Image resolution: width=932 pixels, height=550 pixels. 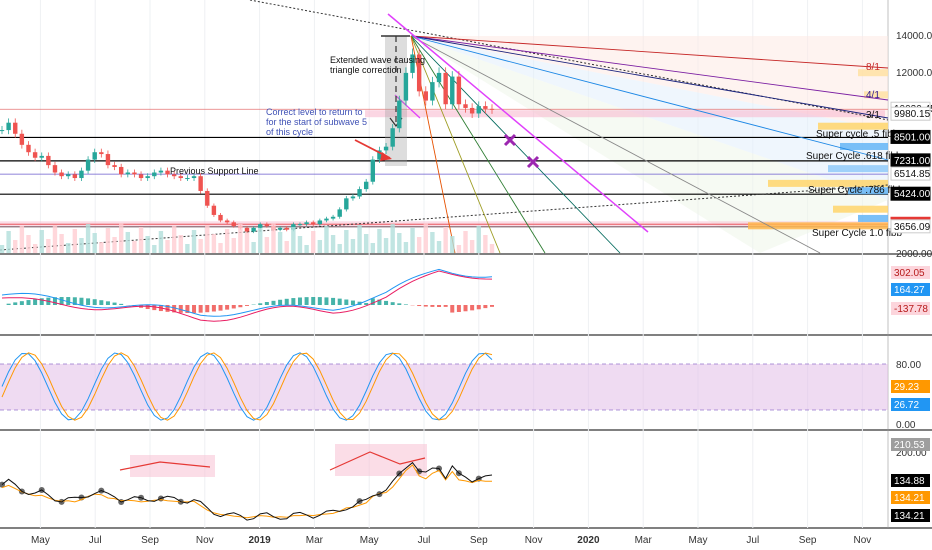 What do you see at coordinates (247, 292) in the screenshot?
I see `macd-line` at bounding box center [247, 292].